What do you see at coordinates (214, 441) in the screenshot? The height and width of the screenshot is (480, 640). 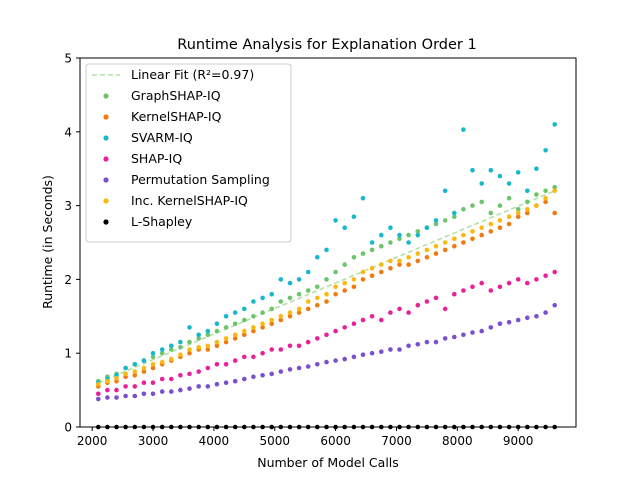 I see `x-tick-label: 4000` at bounding box center [214, 441].